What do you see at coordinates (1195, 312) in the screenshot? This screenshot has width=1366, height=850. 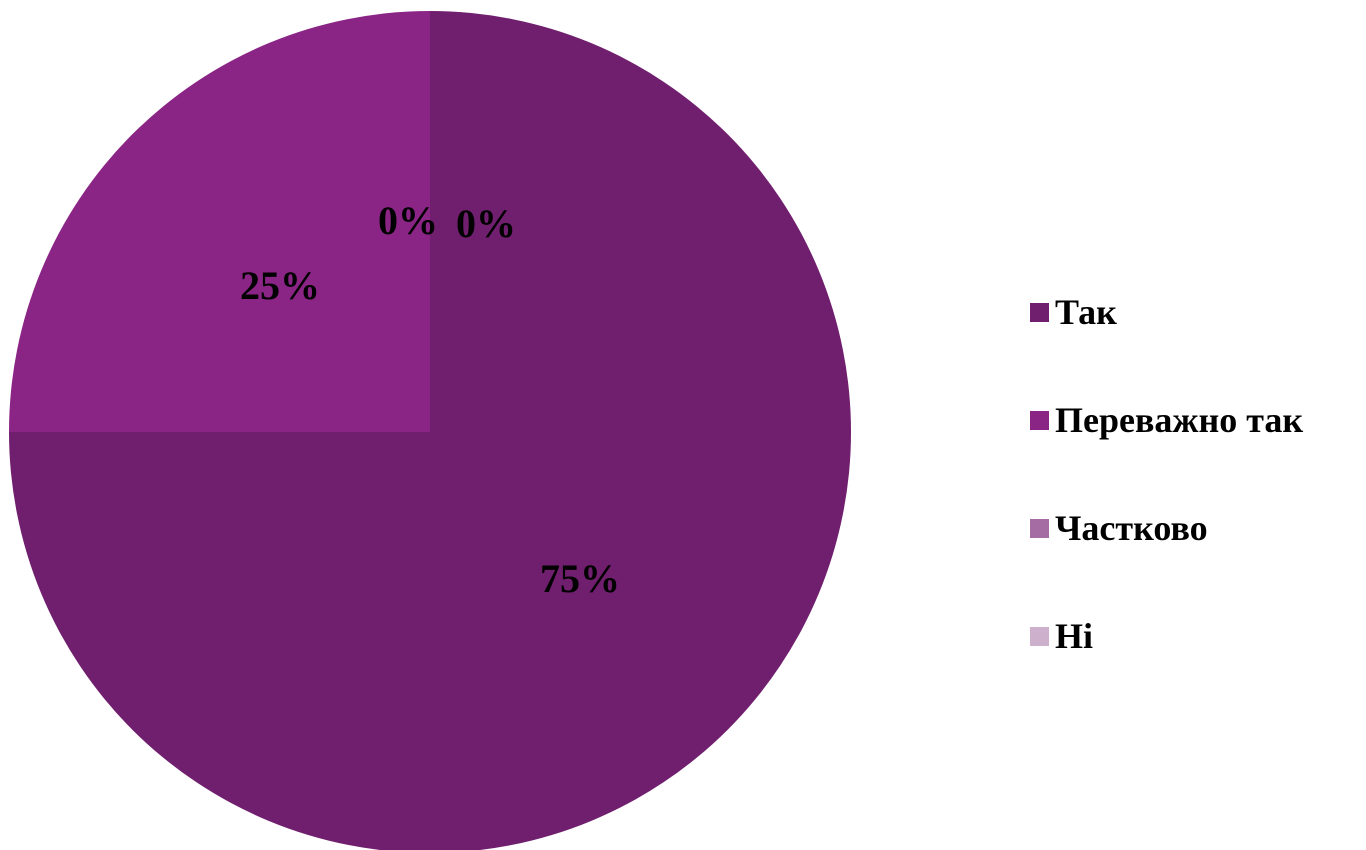 I see `legend-item-tak: Так` at bounding box center [1195, 312].